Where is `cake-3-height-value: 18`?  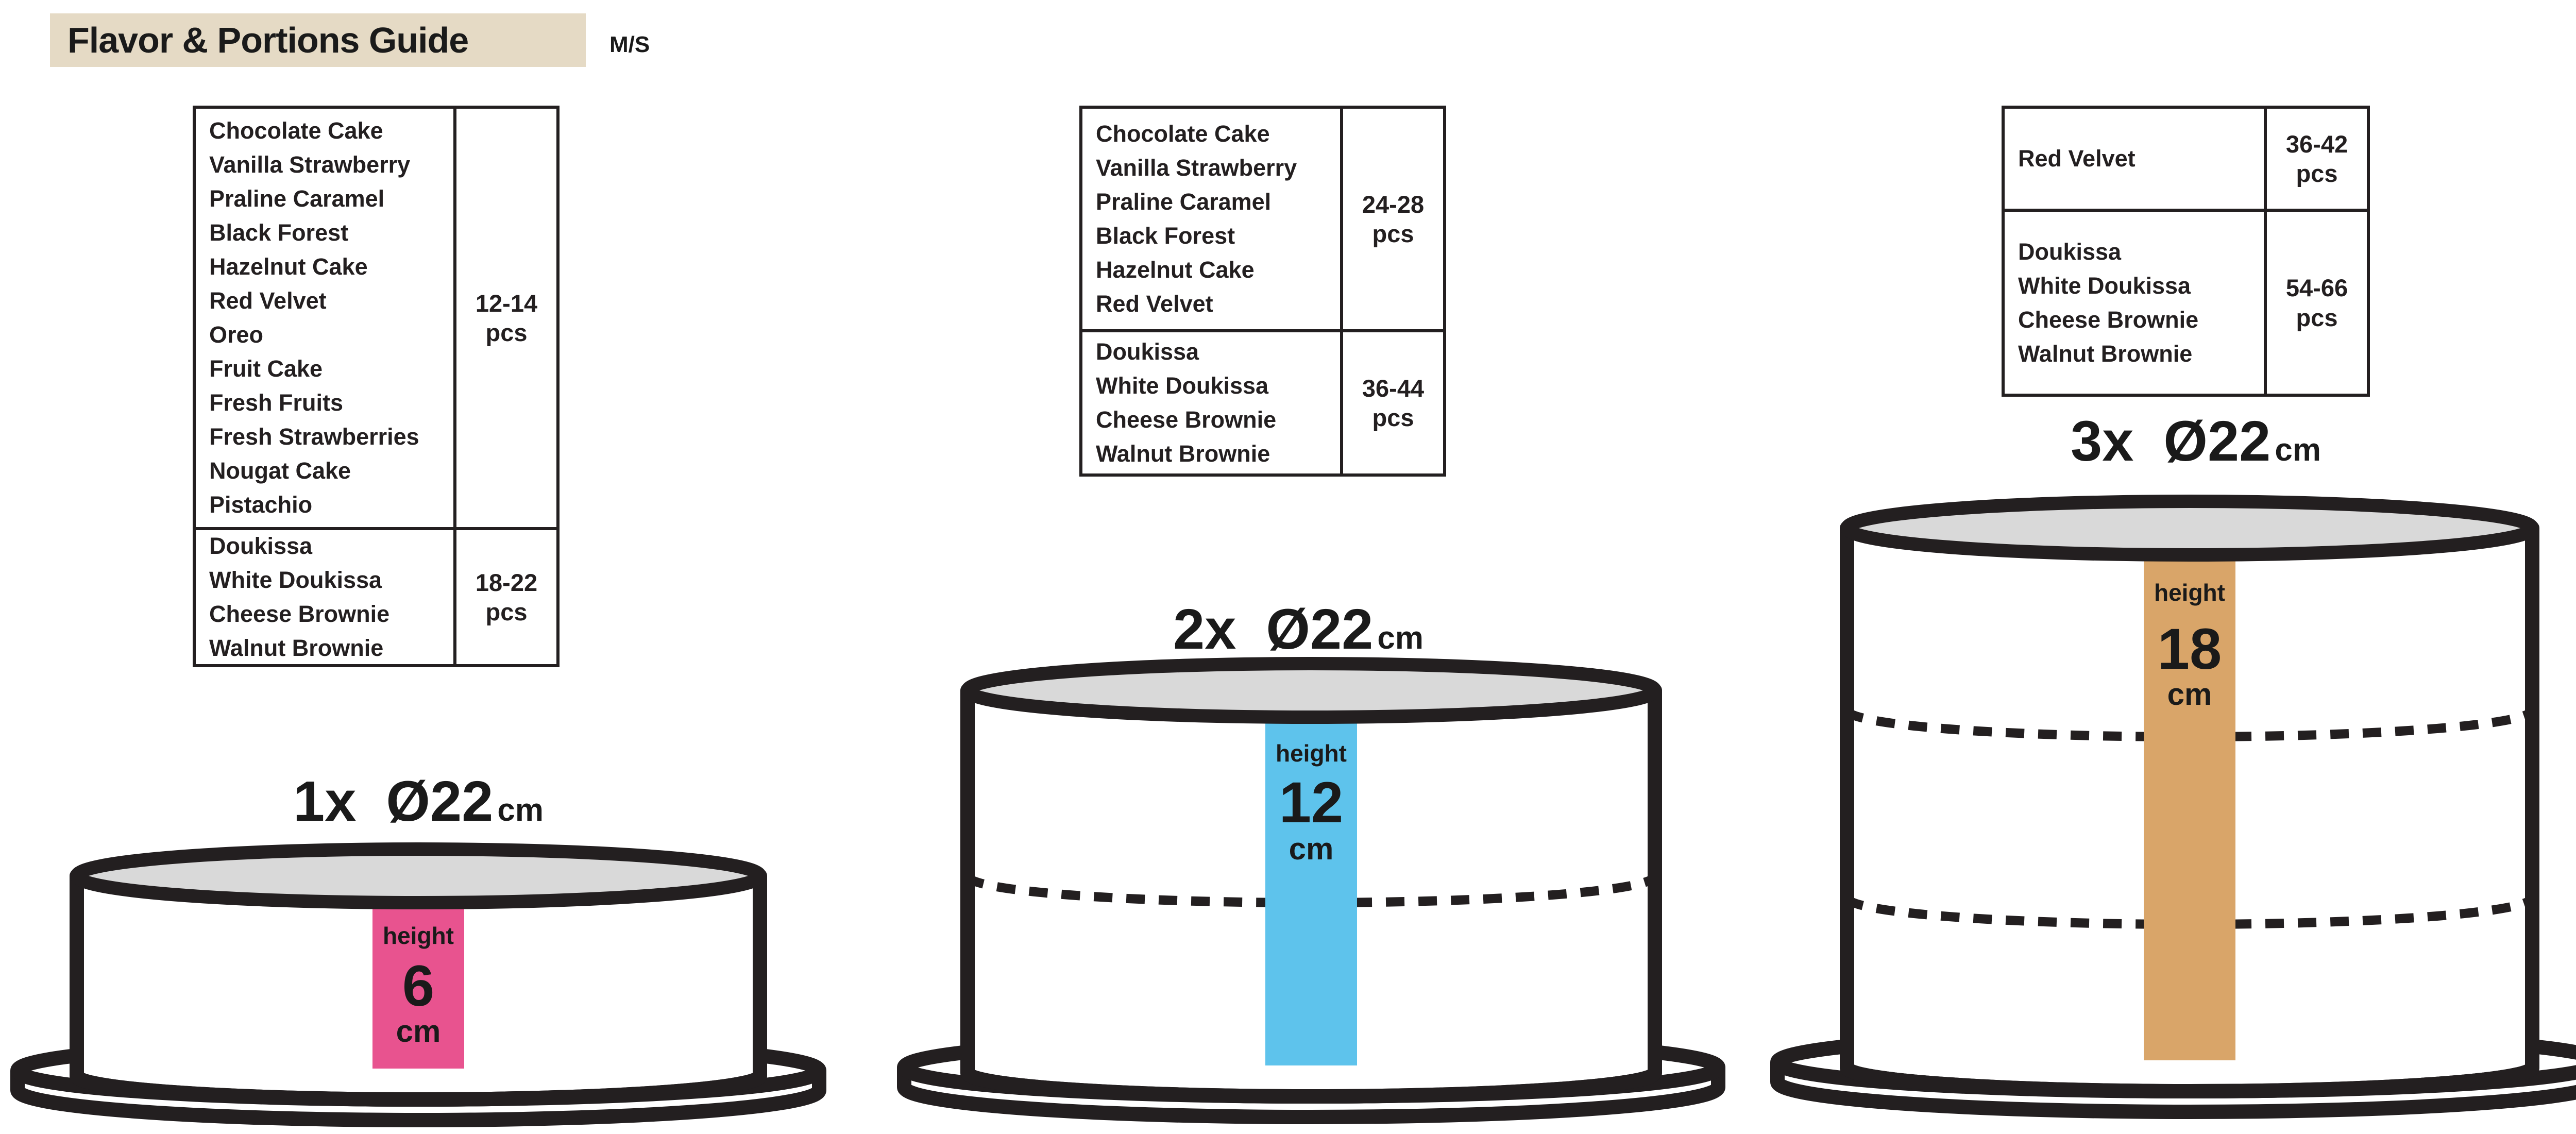 cake-3-height-value: 18 is located at coordinates (2190, 649).